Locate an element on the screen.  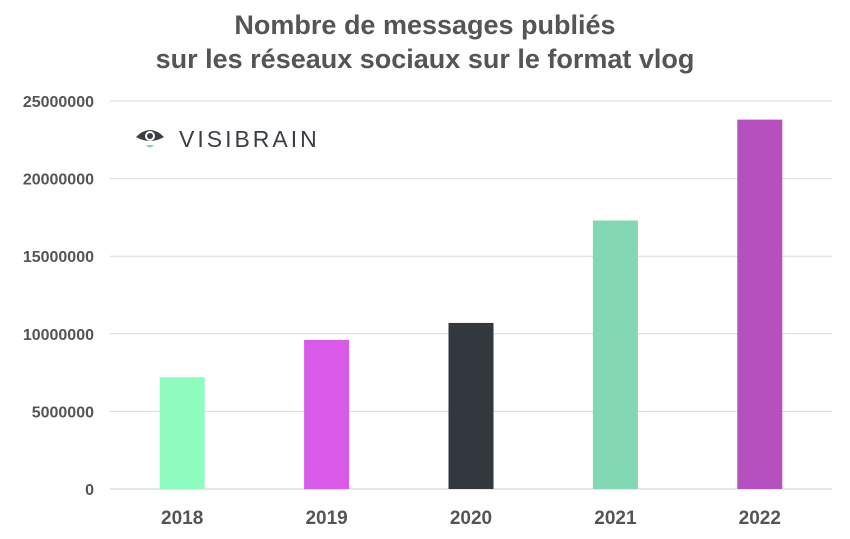
eye-icon is located at coordinates (150, 139).